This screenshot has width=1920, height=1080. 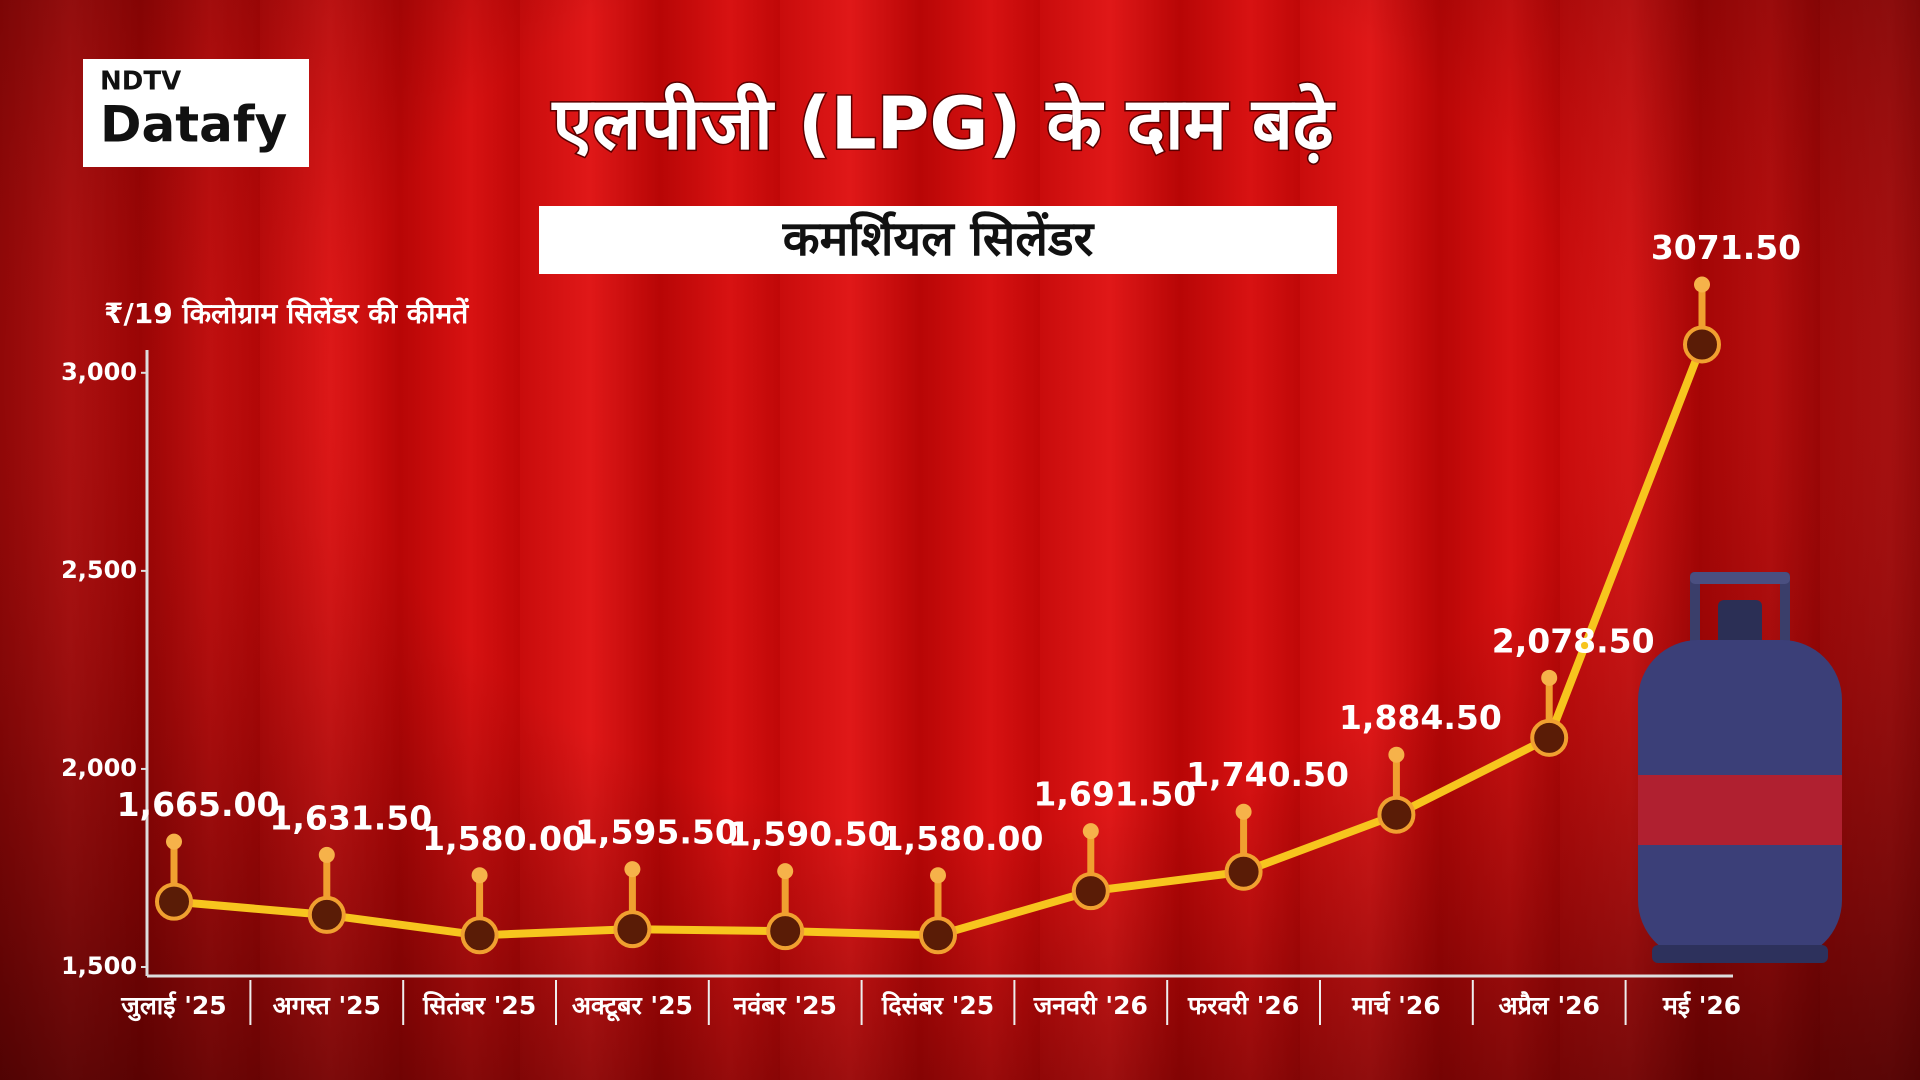 What do you see at coordinates (1573, 640) in the screenshot?
I see `value-label: 2,078.50` at bounding box center [1573, 640].